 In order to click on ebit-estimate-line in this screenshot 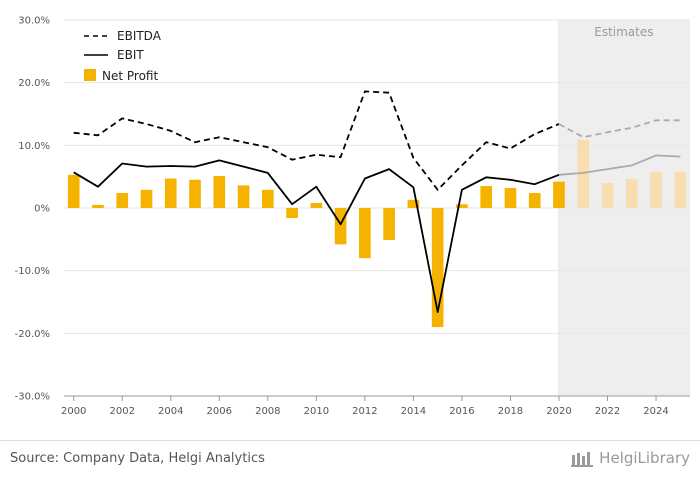, I will do `click(619, 165)`.